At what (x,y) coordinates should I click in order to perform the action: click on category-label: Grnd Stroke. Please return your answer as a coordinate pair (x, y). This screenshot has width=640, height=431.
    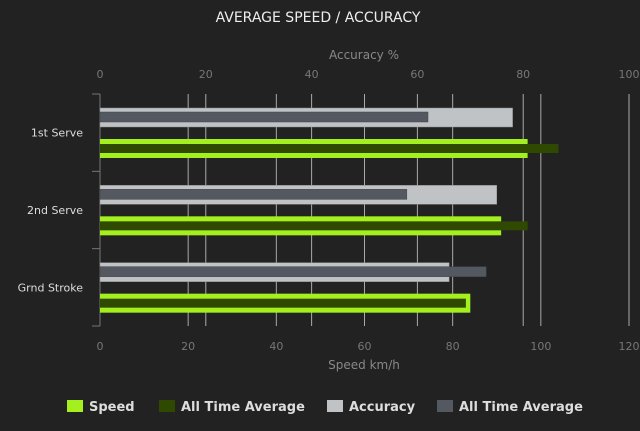
    Looking at the image, I should click on (51, 287).